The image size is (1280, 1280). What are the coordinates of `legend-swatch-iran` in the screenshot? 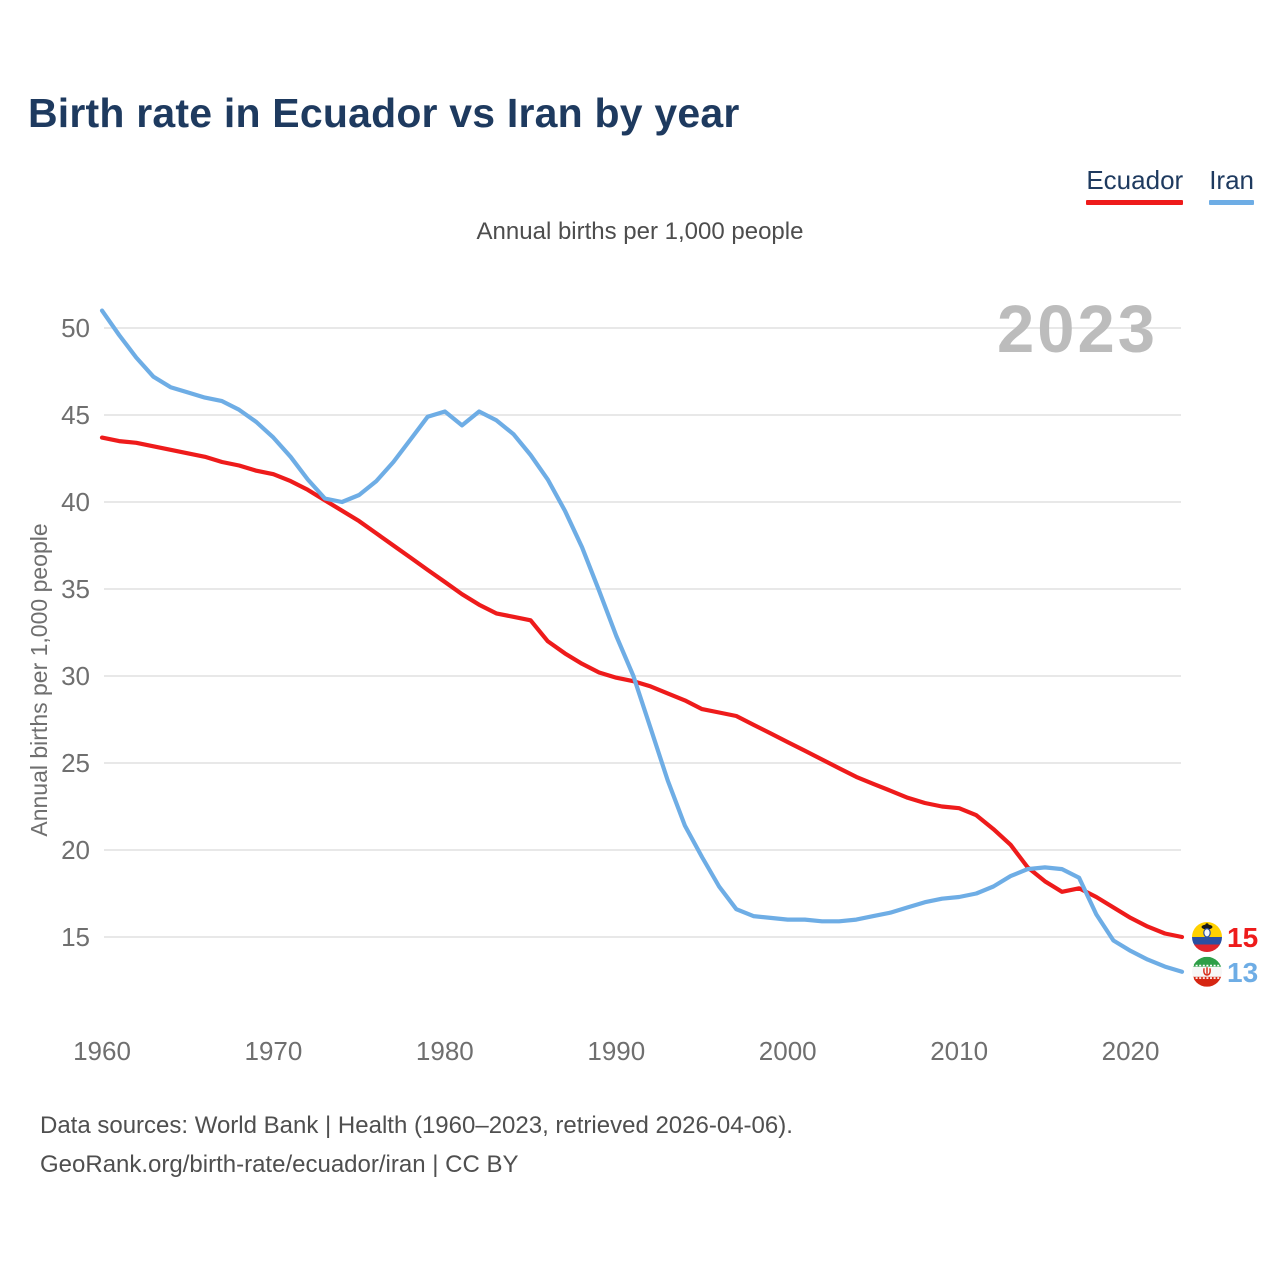 It's located at (1231, 202).